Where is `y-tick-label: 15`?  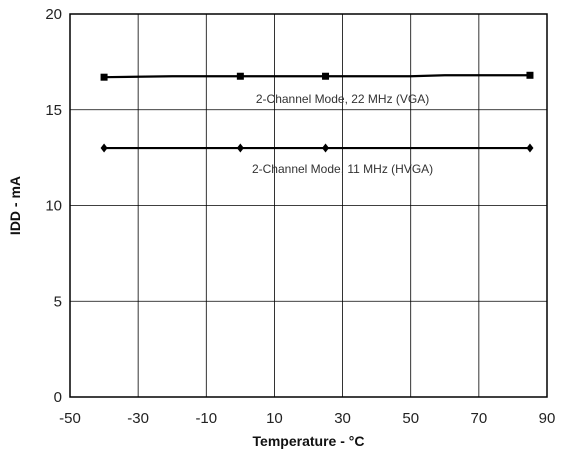 y-tick-label: 15 is located at coordinates (53, 110).